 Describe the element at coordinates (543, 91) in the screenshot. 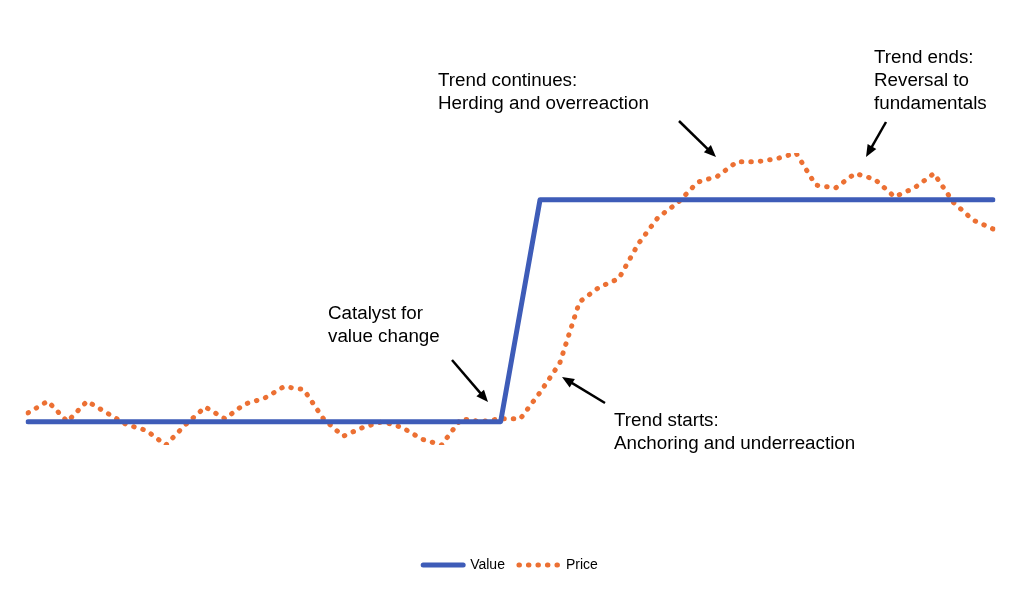

I see `text: Trend continues: Herding and overreaction` at that location.